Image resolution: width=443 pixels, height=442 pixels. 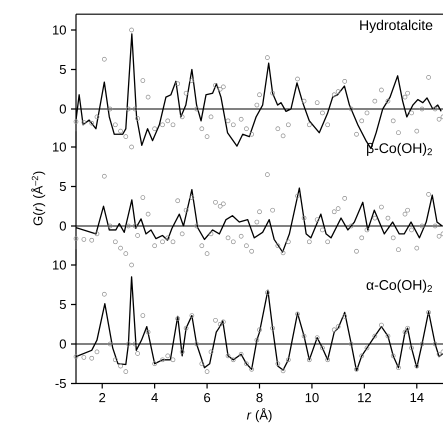 What do you see at coordinates (102, 397) in the screenshot?
I see `x-tick-label: 2` at bounding box center [102, 397].